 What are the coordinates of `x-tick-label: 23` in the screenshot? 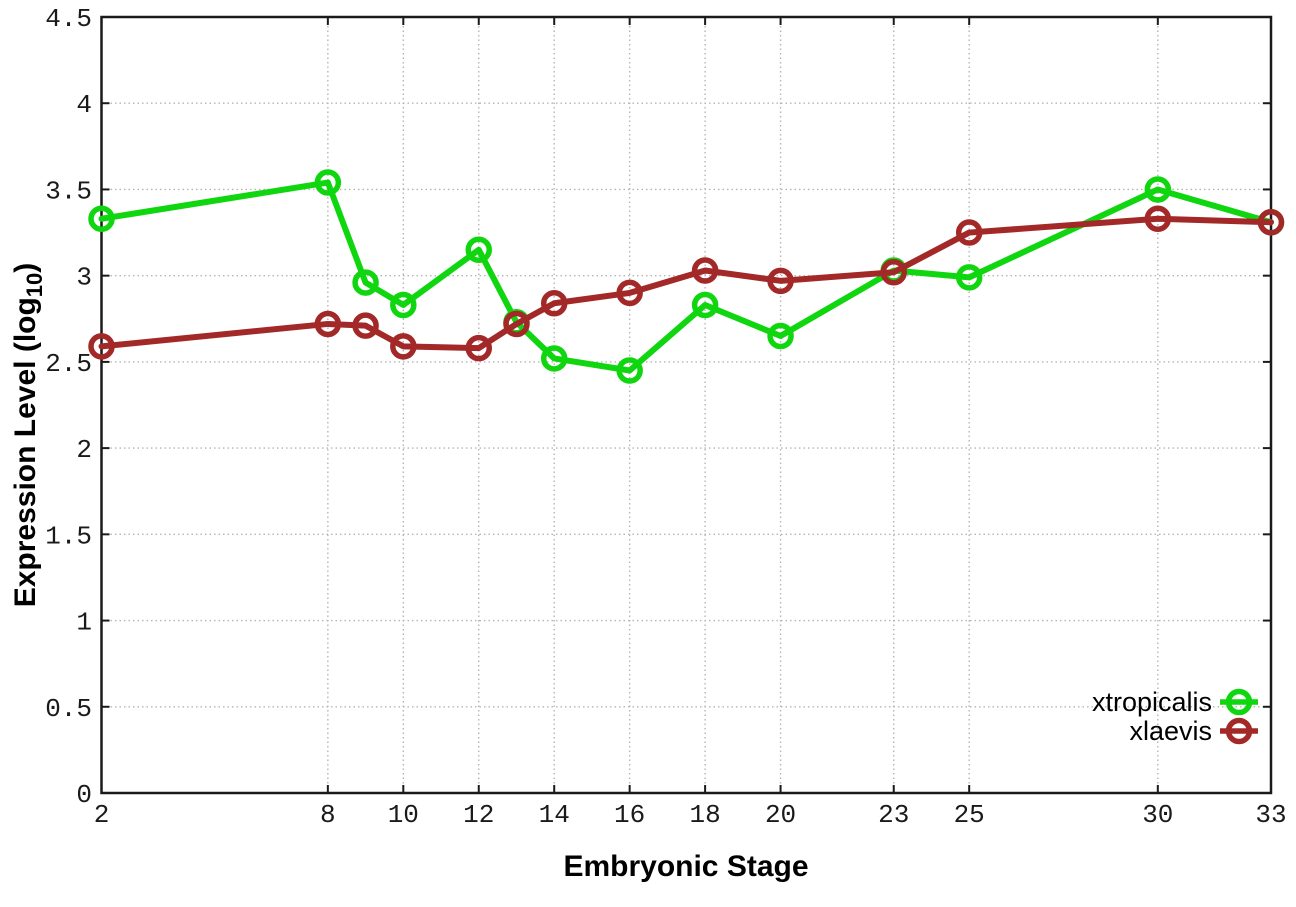 It's located at (893, 815).